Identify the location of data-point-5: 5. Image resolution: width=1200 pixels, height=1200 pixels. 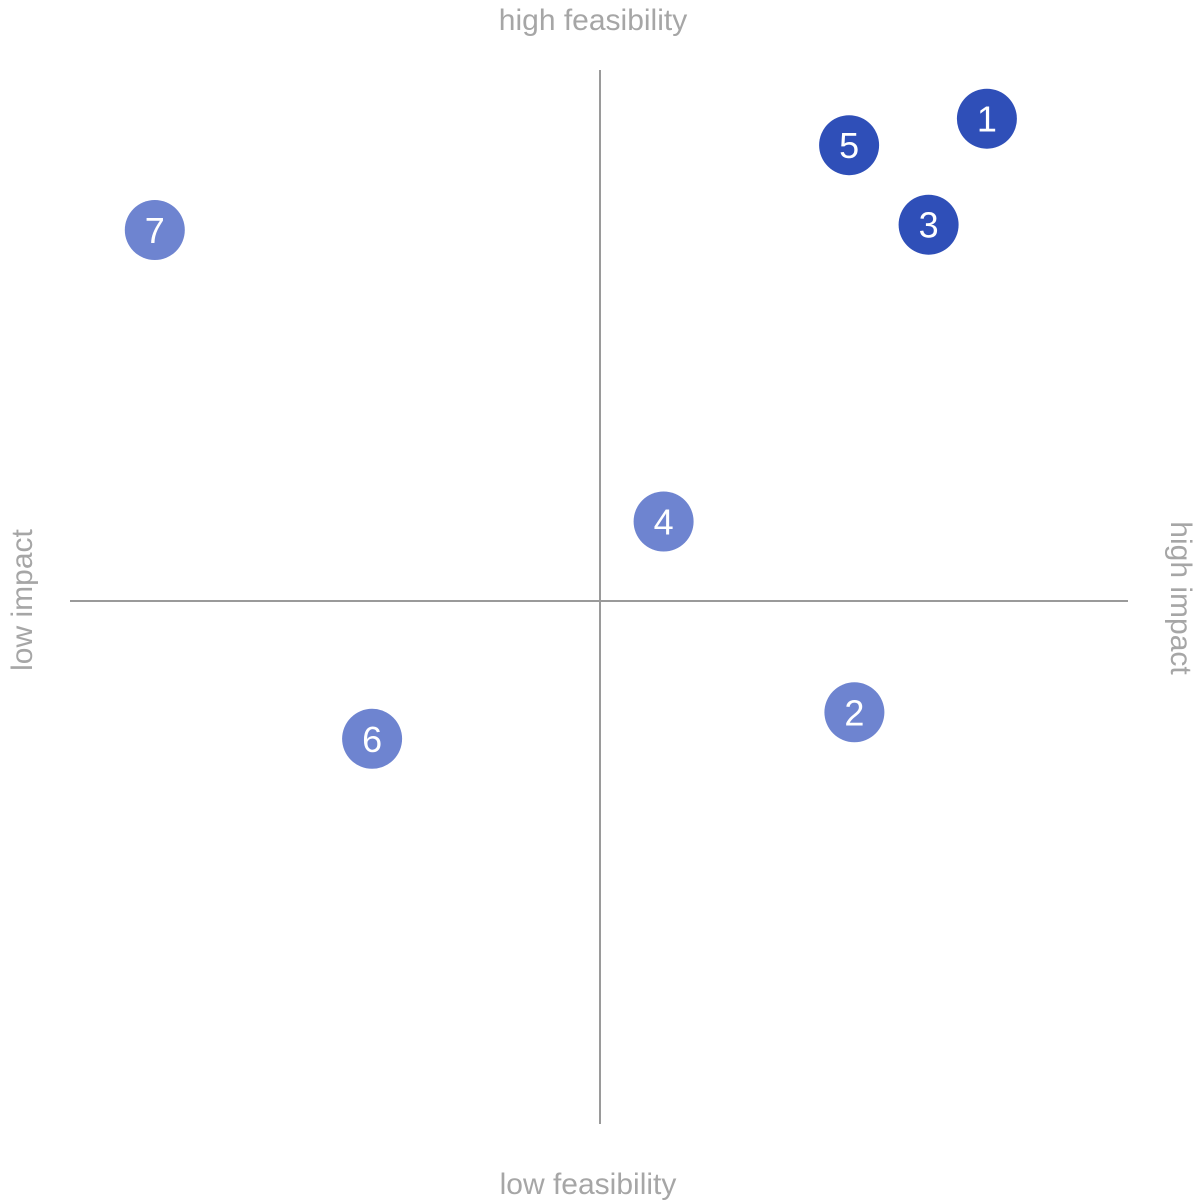
(849, 145).